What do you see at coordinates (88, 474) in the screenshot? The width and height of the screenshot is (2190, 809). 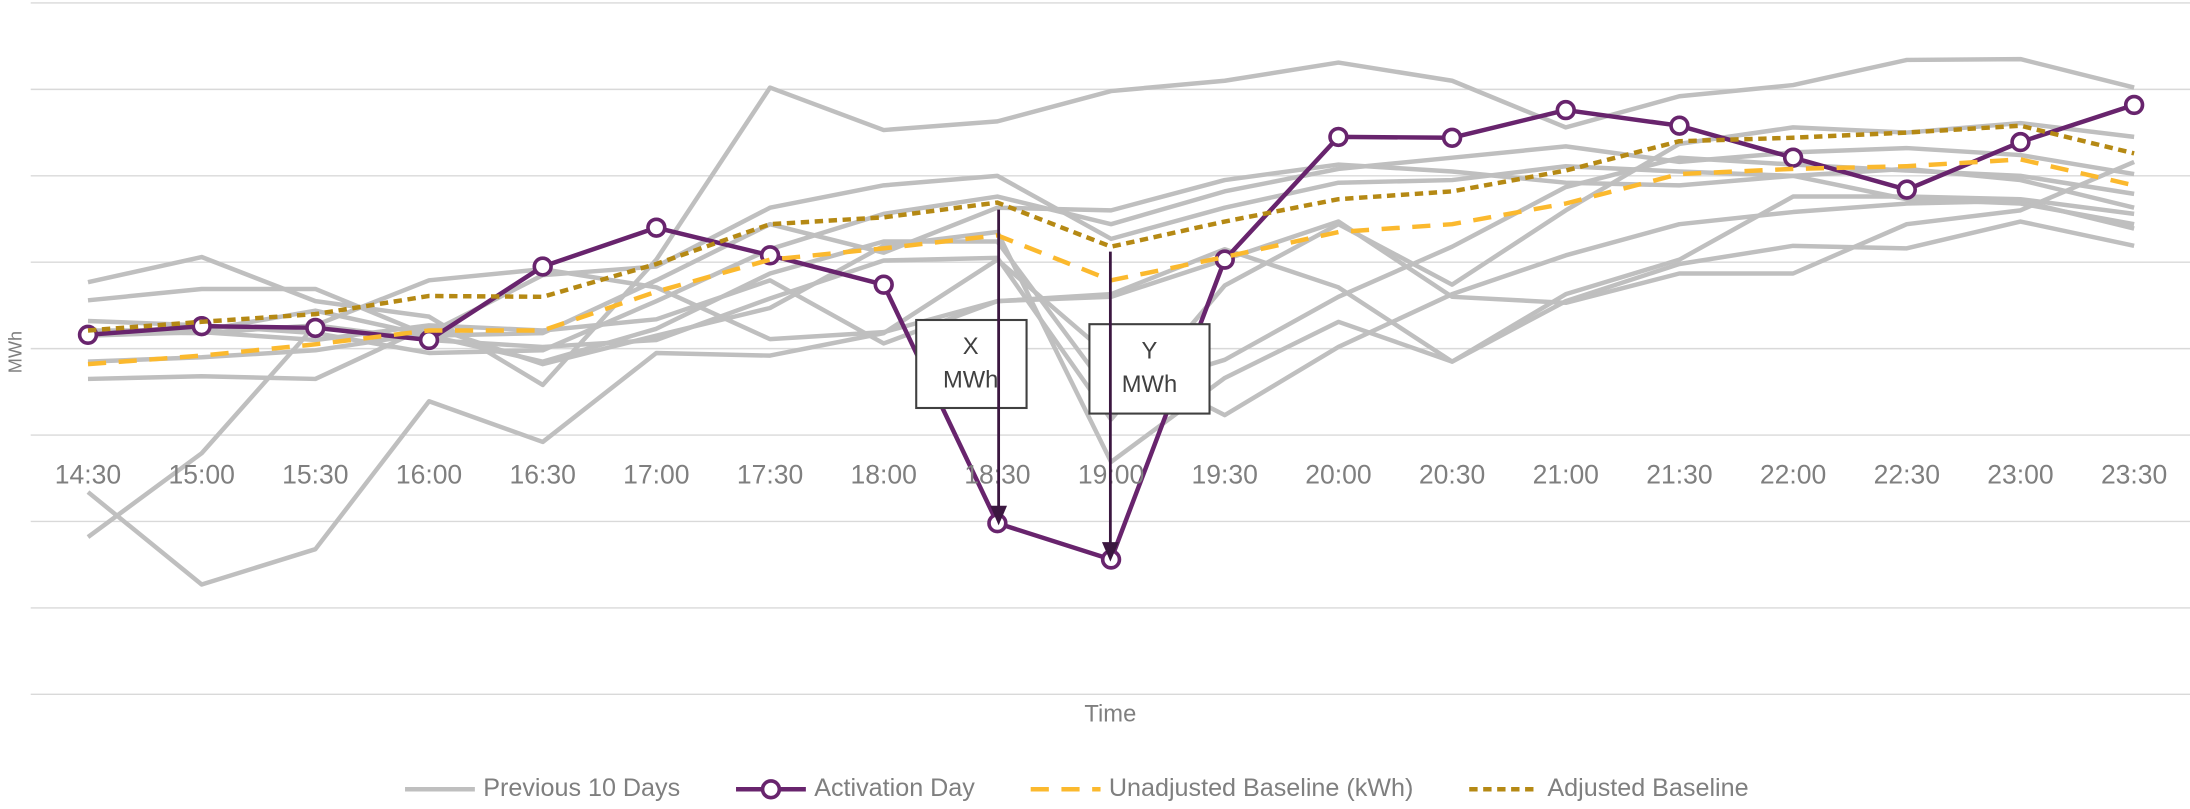 I see `x-tick-label: 14:30` at bounding box center [88, 474].